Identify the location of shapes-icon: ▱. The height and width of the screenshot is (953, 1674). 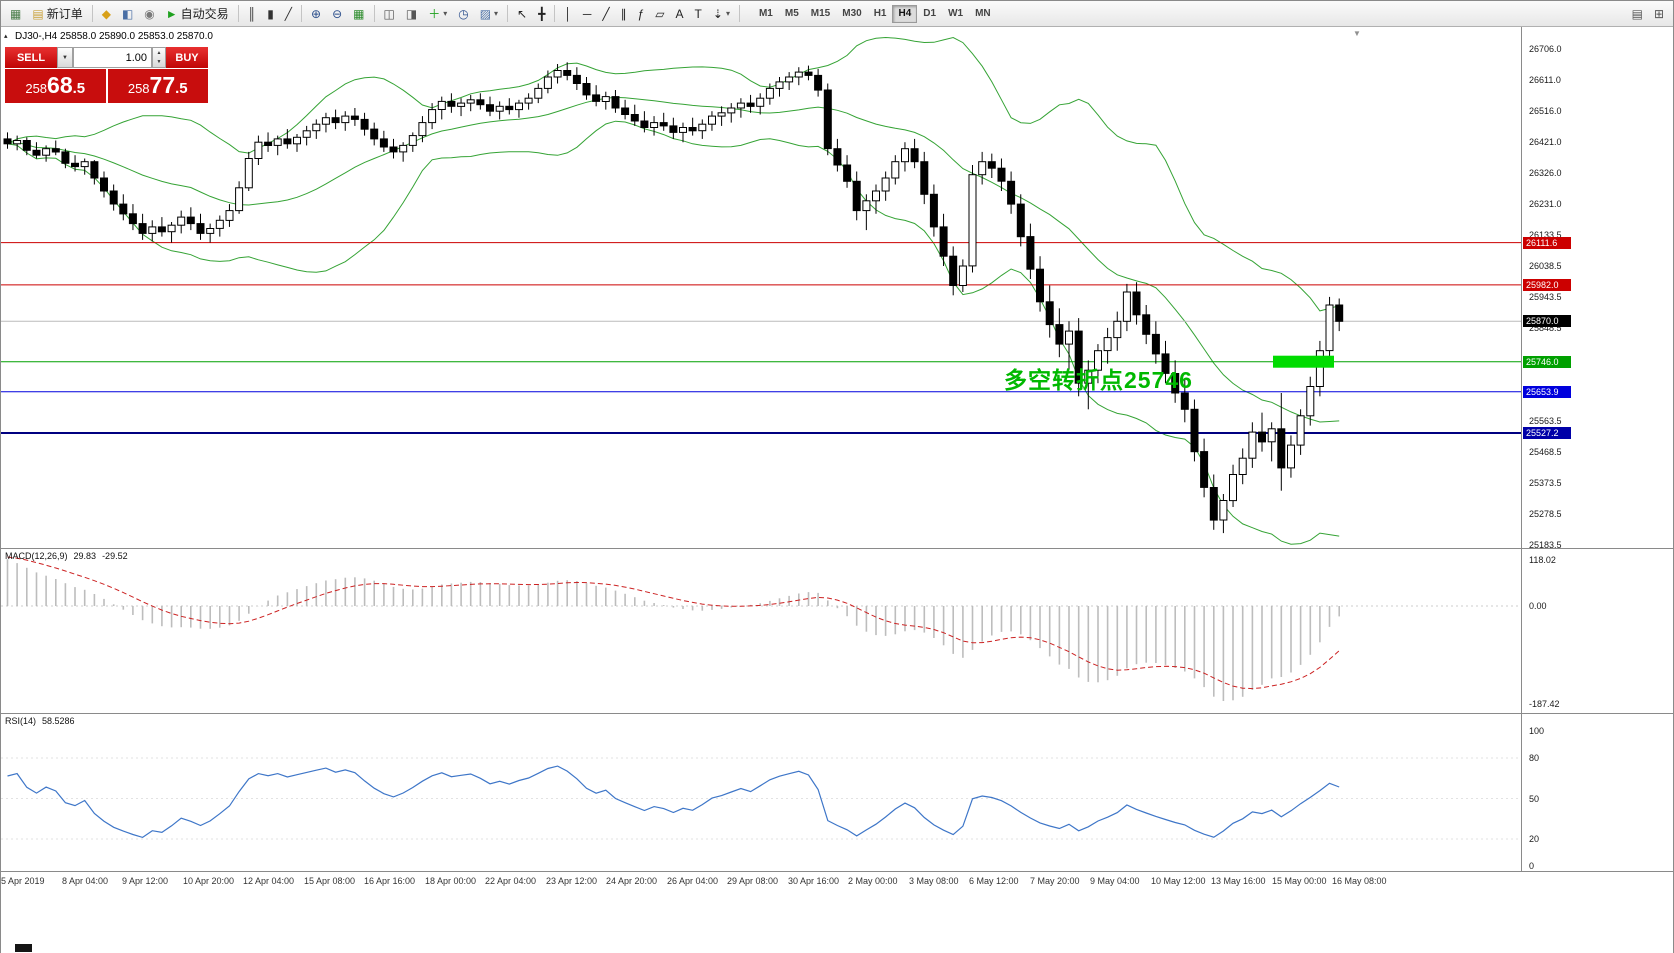
(659, 14).